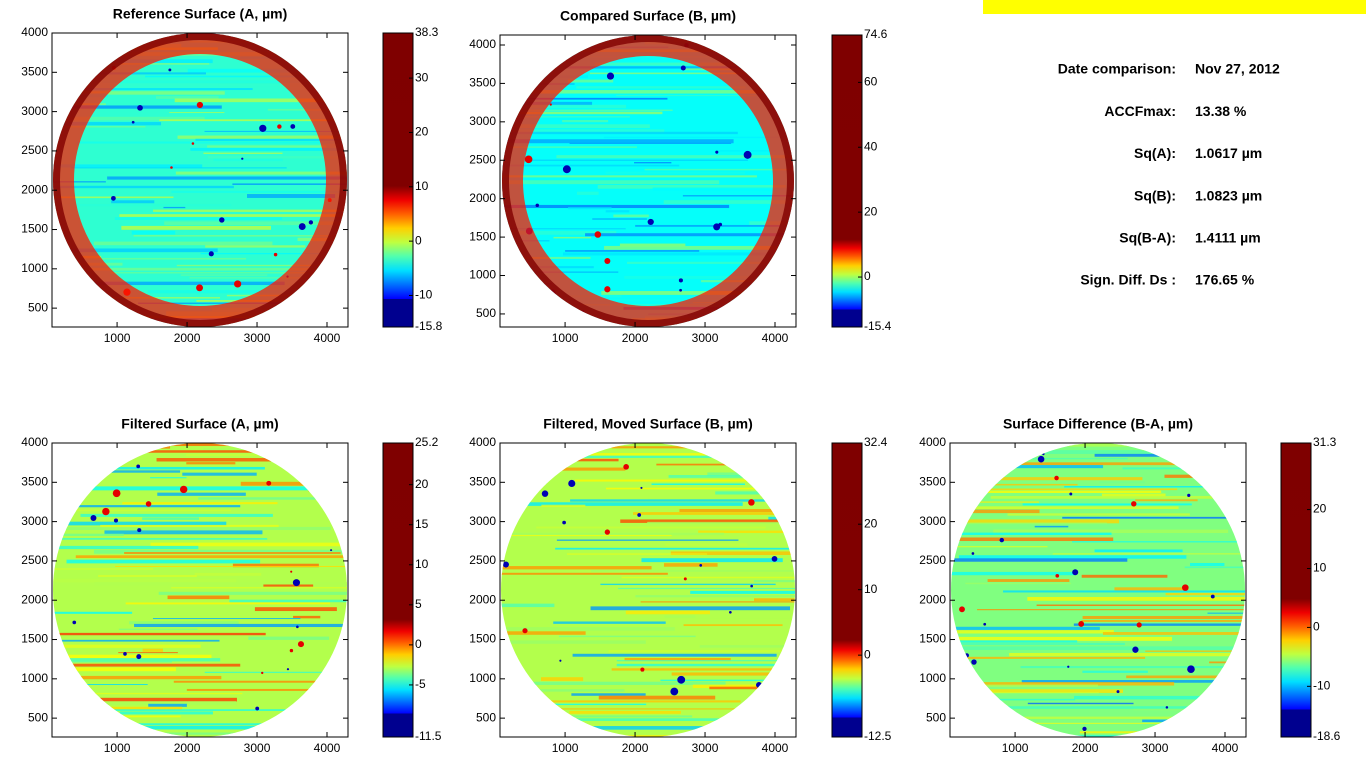 Image resolution: width=1366 pixels, height=760 pixels. Describe the element at coordinates (34, 560) in the screenshot. I see `y-tick-label: 2500` at that location.